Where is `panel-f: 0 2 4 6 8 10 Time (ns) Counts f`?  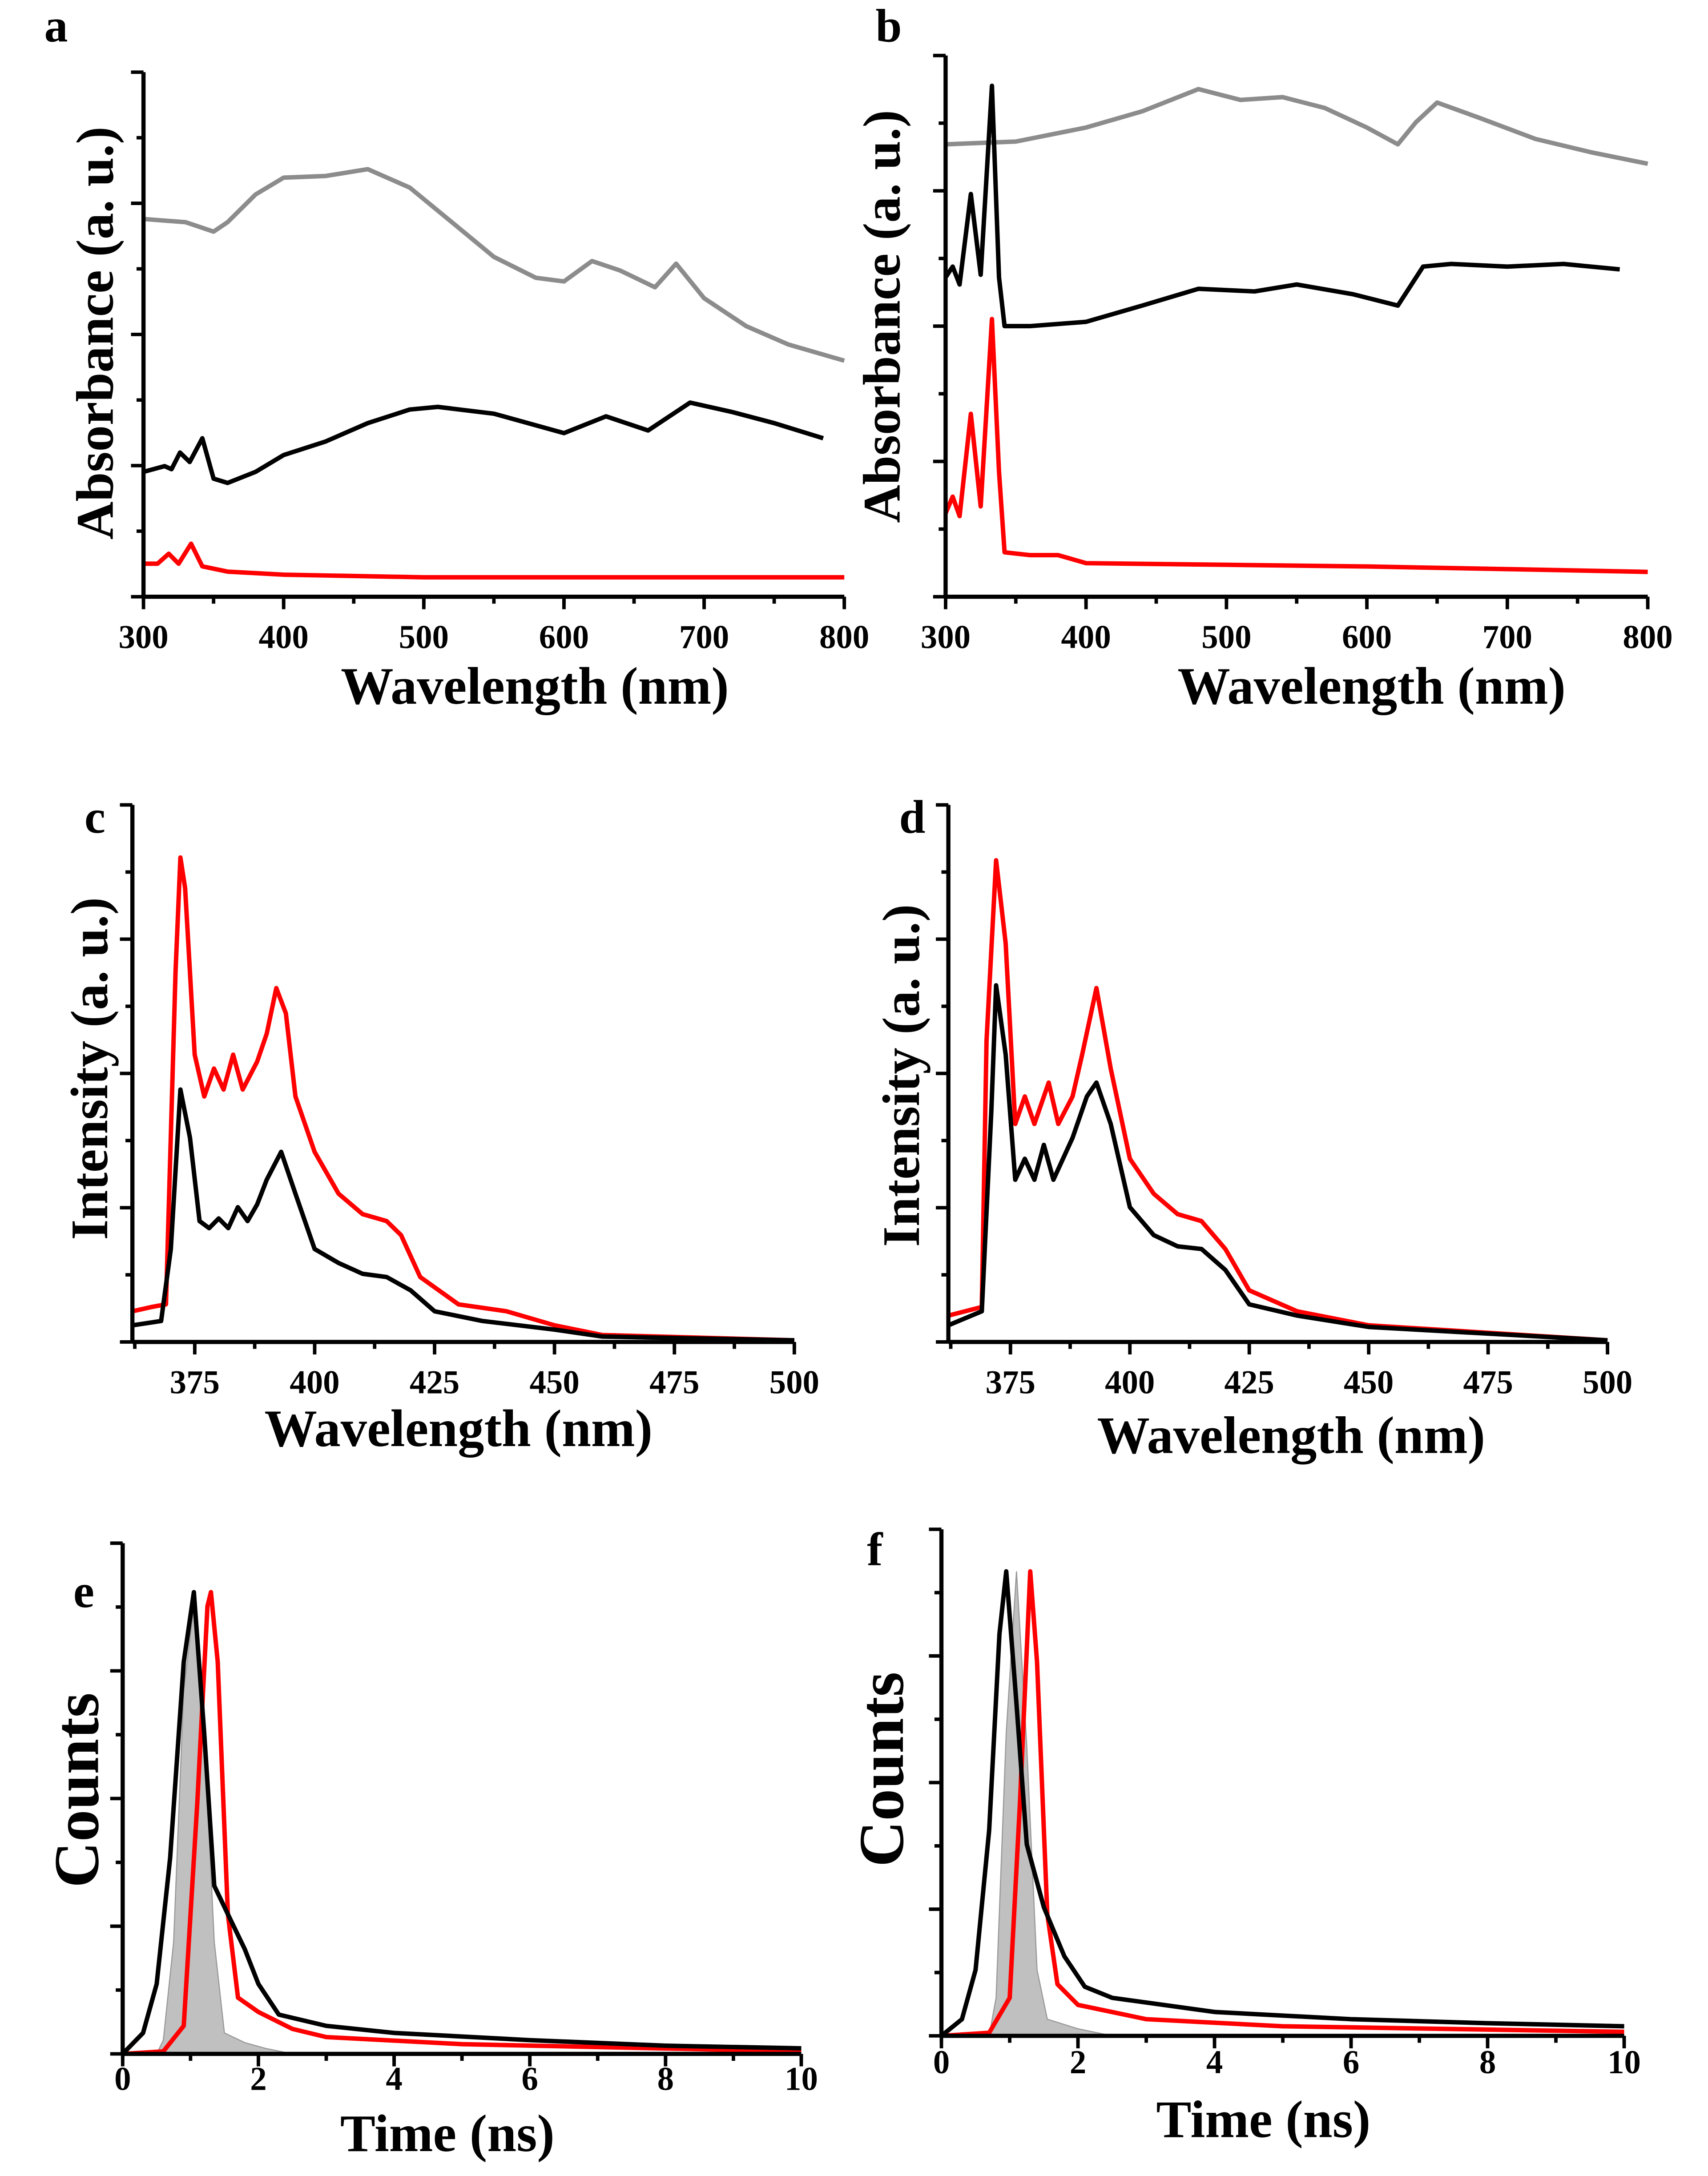
panel-f: 0 2 4 6 8 10 Time (ns) Counts f is located at coordinates (1243, 1835).